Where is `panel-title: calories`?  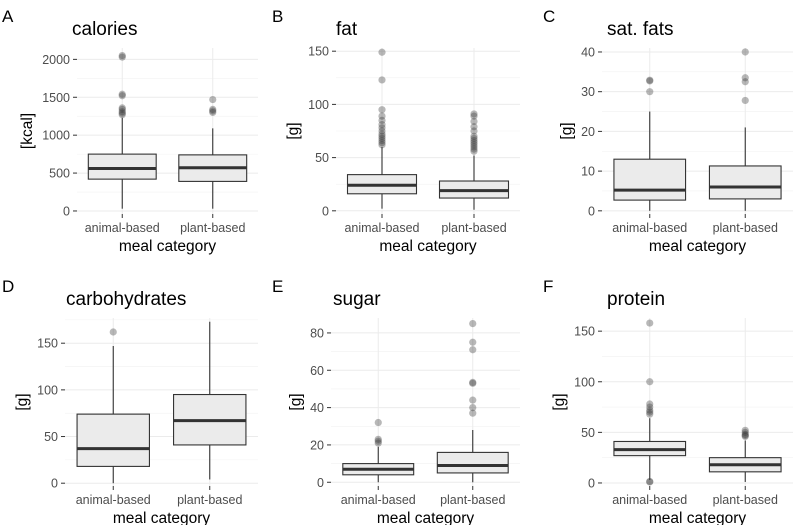 panel-title: calories is located at coordinates (104, 29).